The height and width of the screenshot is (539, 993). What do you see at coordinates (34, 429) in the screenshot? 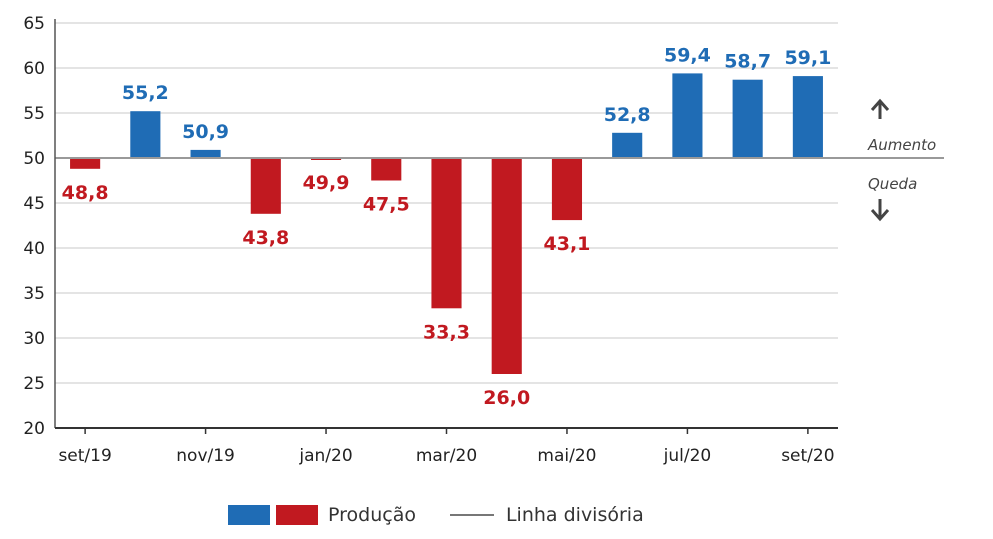
I see `y-tick-label: 20` at bounding box center [34, 429].